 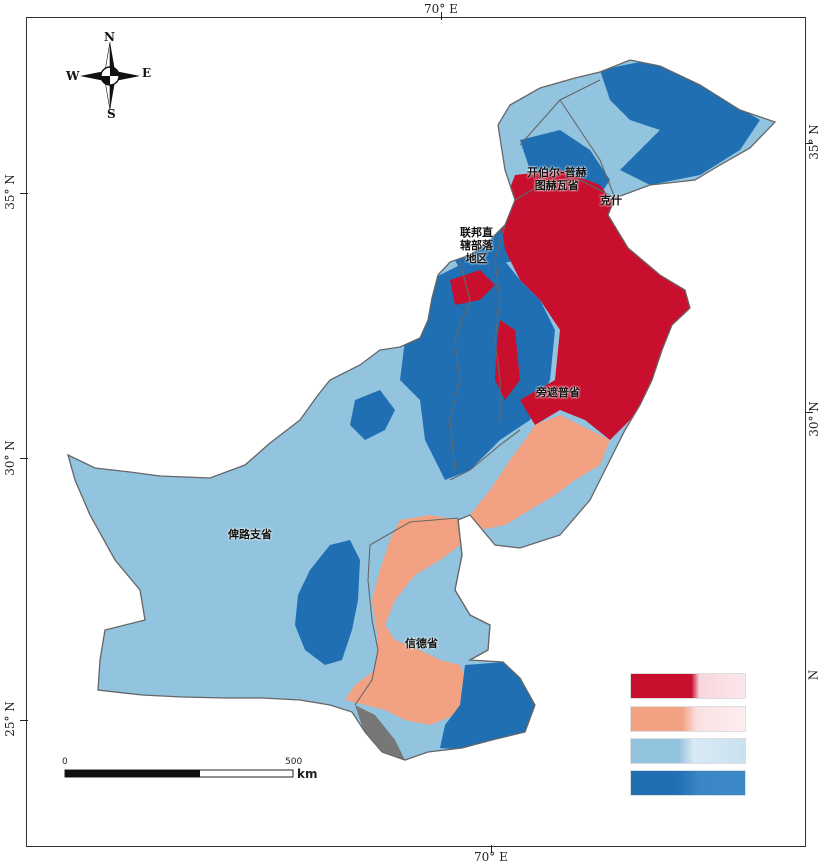 I want to click on top-tick, so click(x=441, y=16).